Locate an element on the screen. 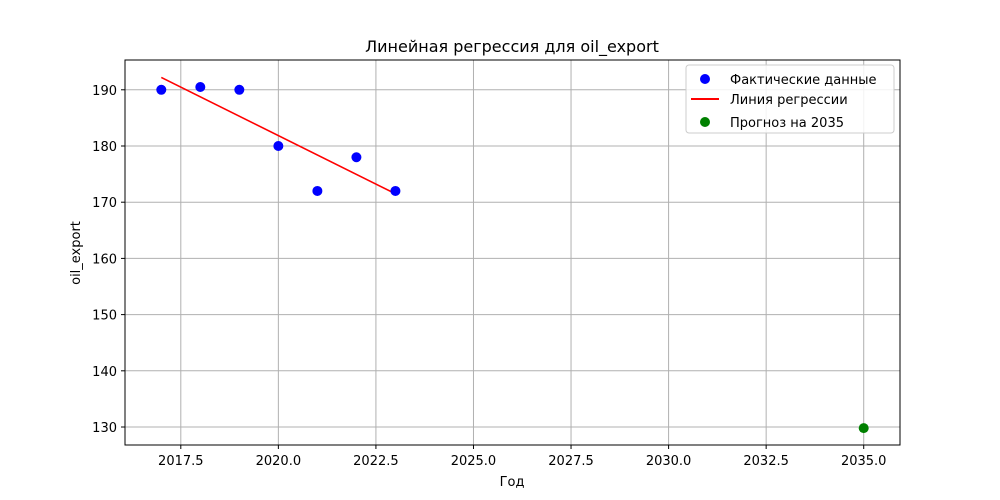 The height and width of the screenshot is (500, 1000). x-tick-label: 2030.0 is located at coordinates (669, 461).